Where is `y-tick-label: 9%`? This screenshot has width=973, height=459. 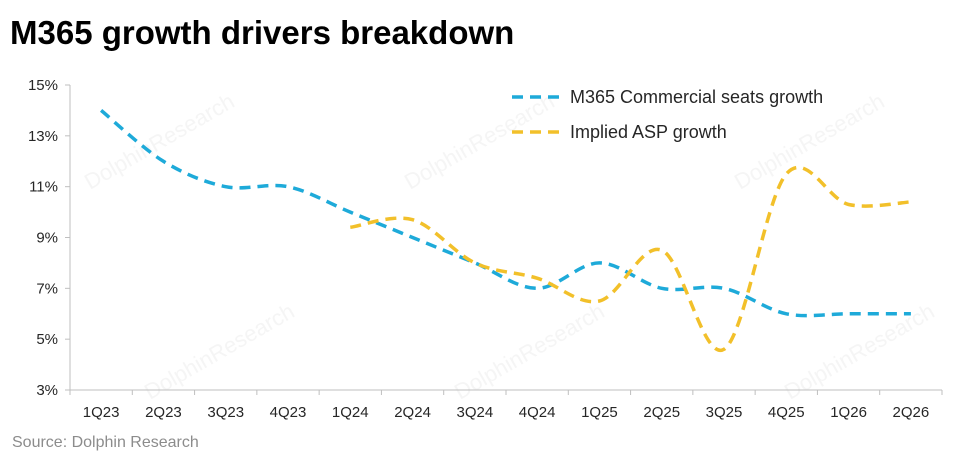
y-tick-label: 9% is located at coordinates (47, 238).